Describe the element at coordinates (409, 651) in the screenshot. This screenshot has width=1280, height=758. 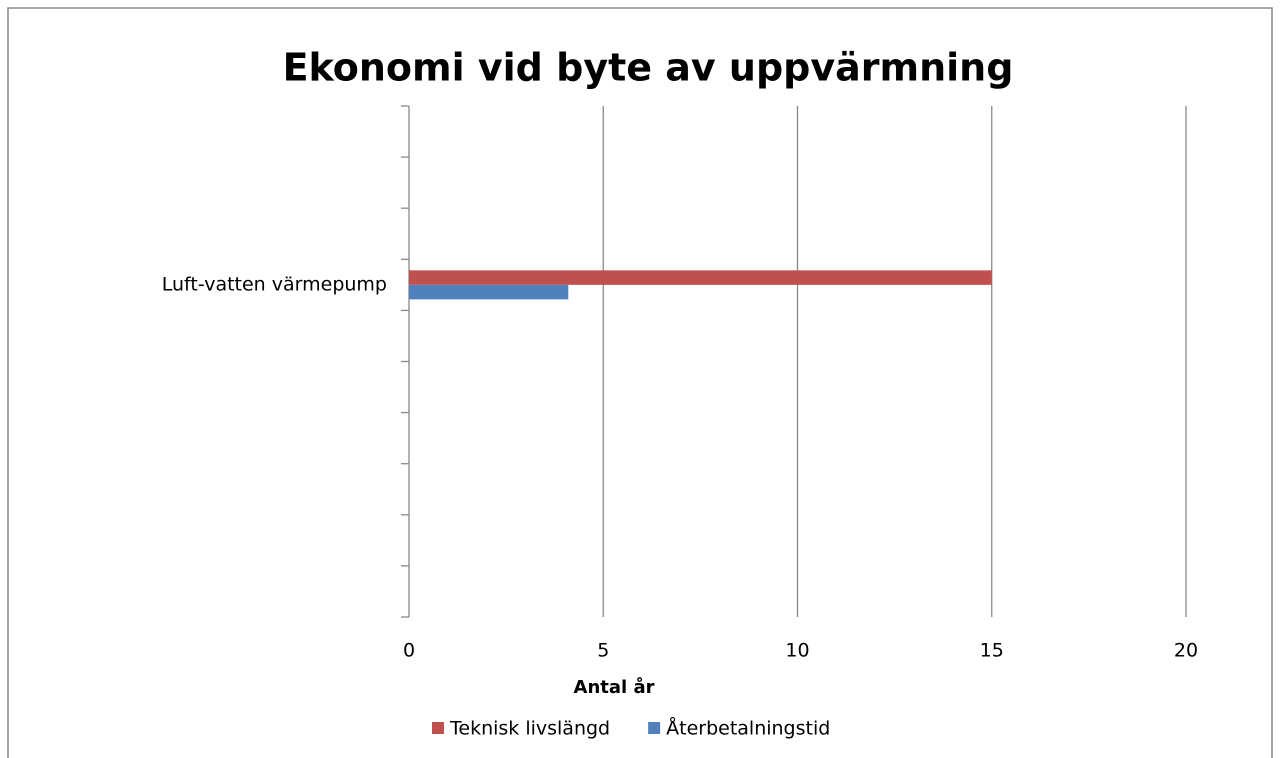
I see `x-tick-label: 0` at that location.